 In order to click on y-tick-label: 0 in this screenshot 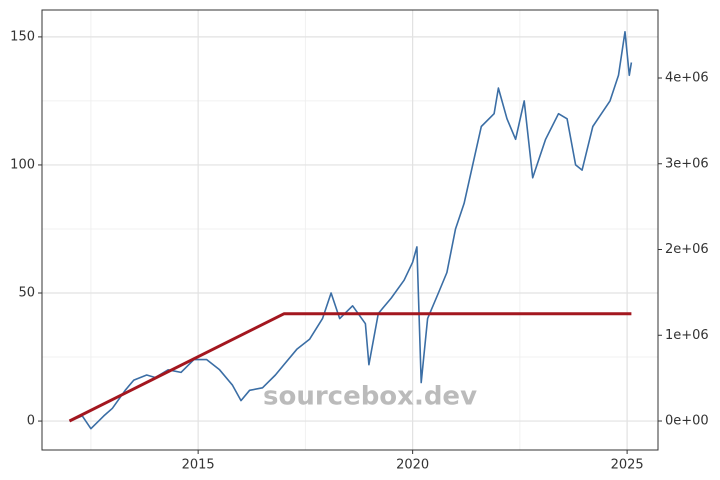, I will do `click(31, 421)`.